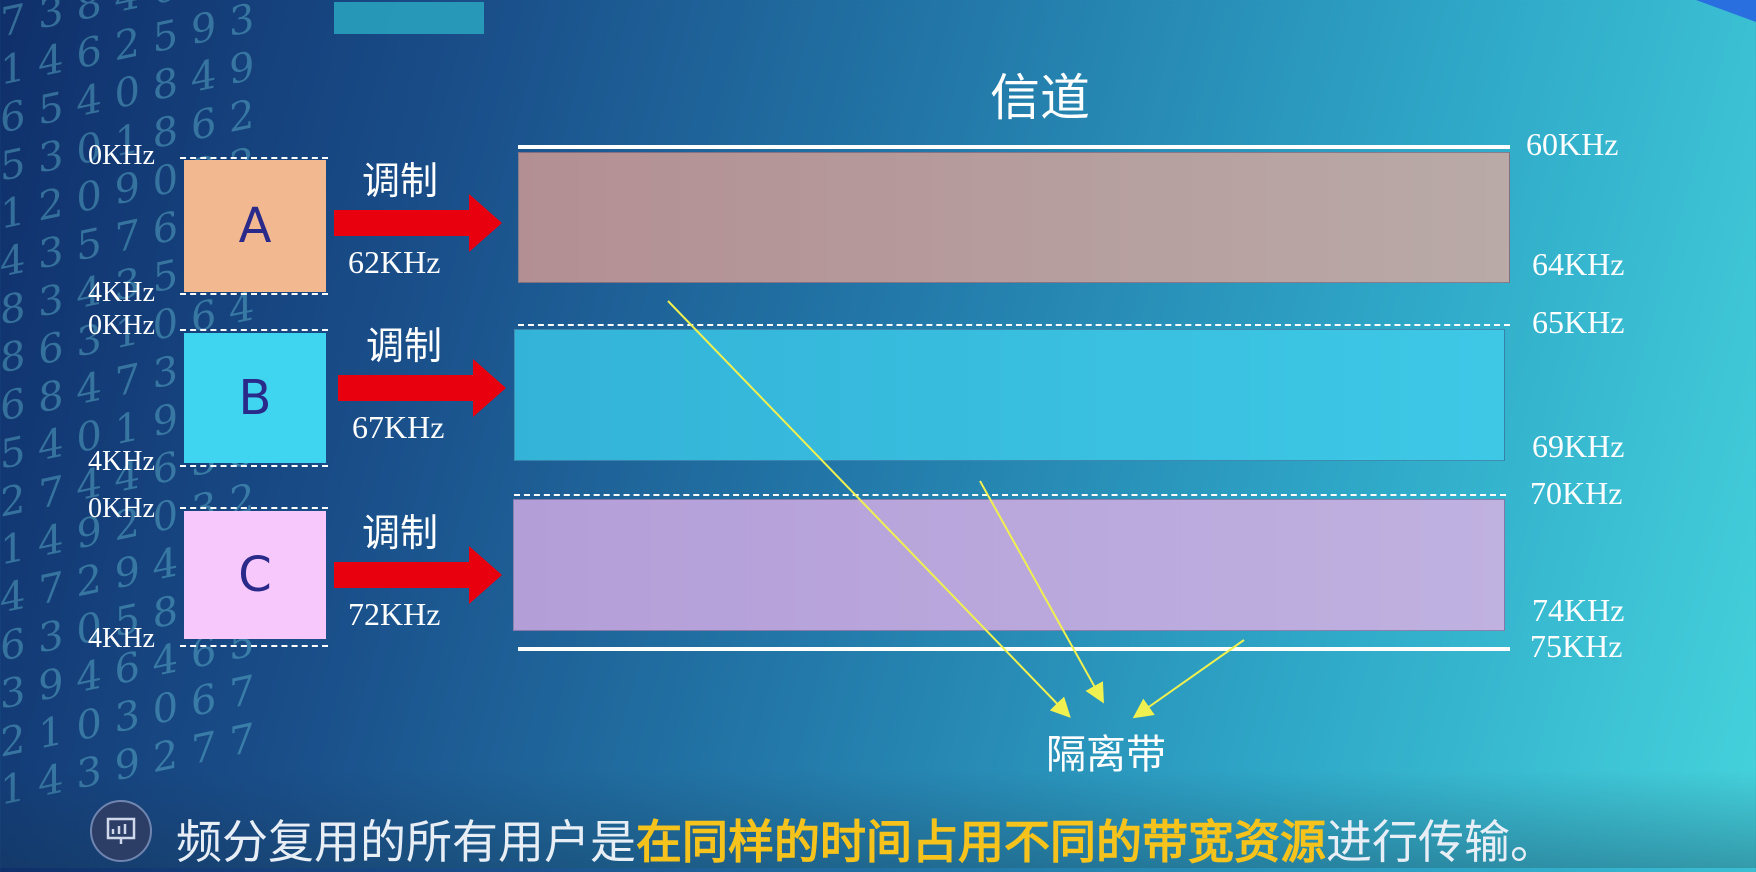 Image resolution: width=1756 pixels, height=872 pixels. Describe the element at coordinates (400, 533) in the screenshot. I see `signal-c-modulation-label: 调制` at that location.